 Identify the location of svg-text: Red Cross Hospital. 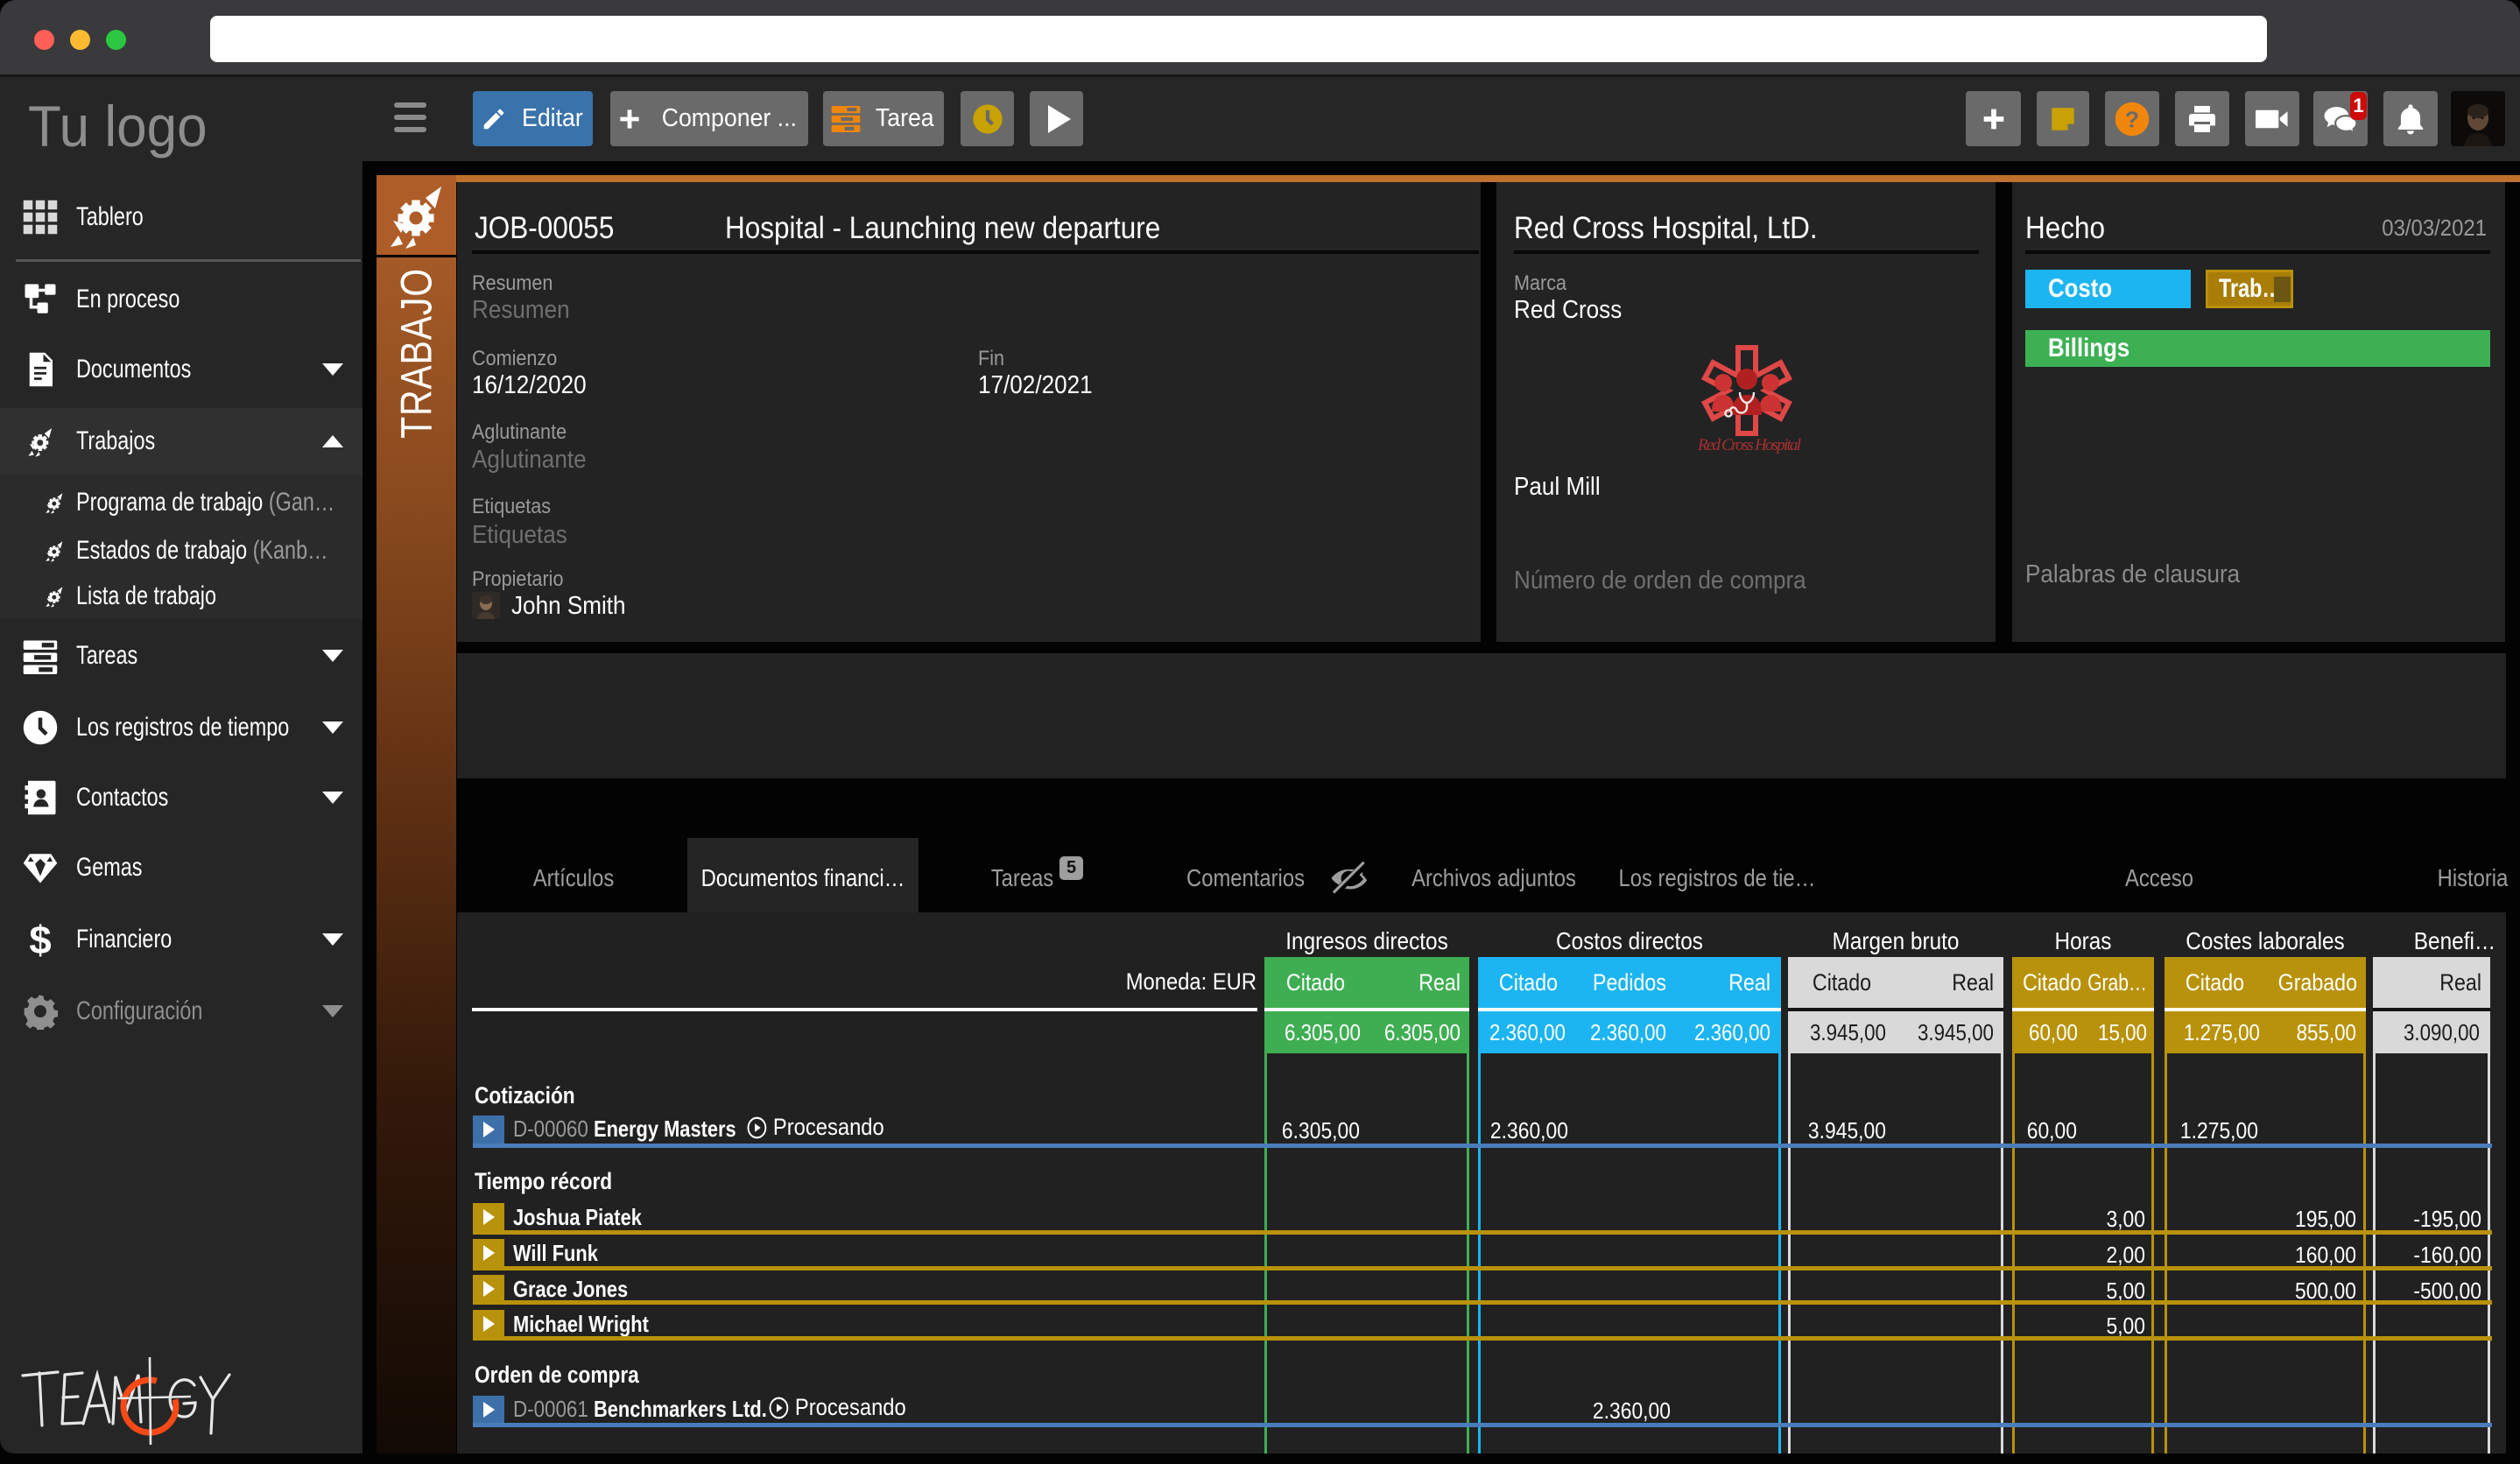
(1749, 445).